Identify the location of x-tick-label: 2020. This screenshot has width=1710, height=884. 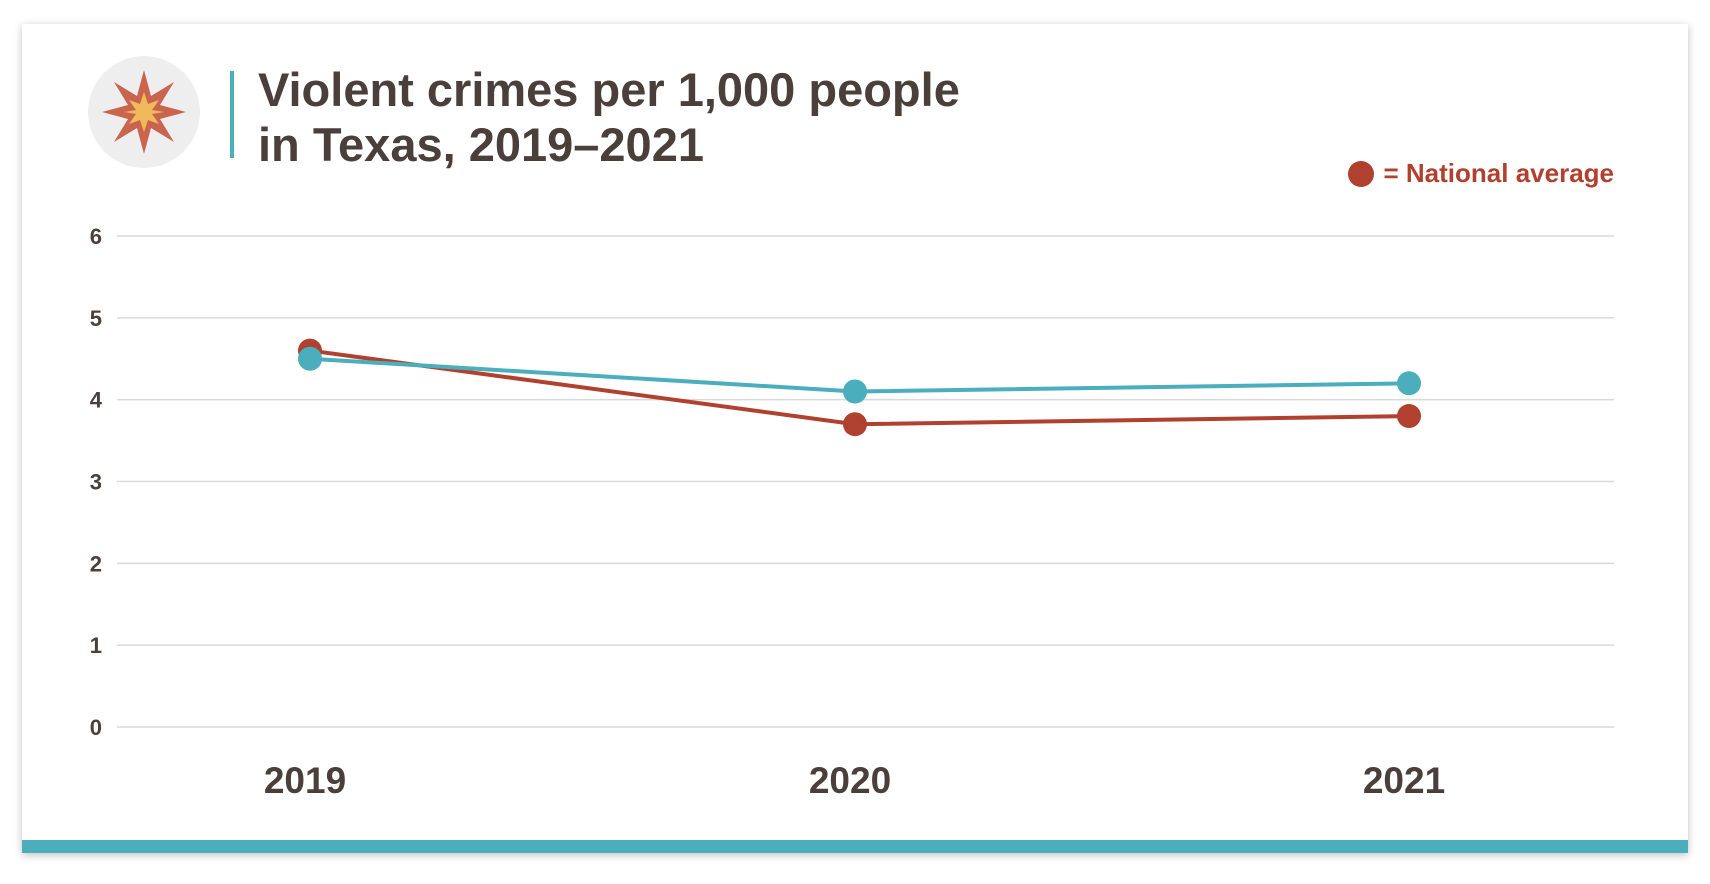
(850, 780).